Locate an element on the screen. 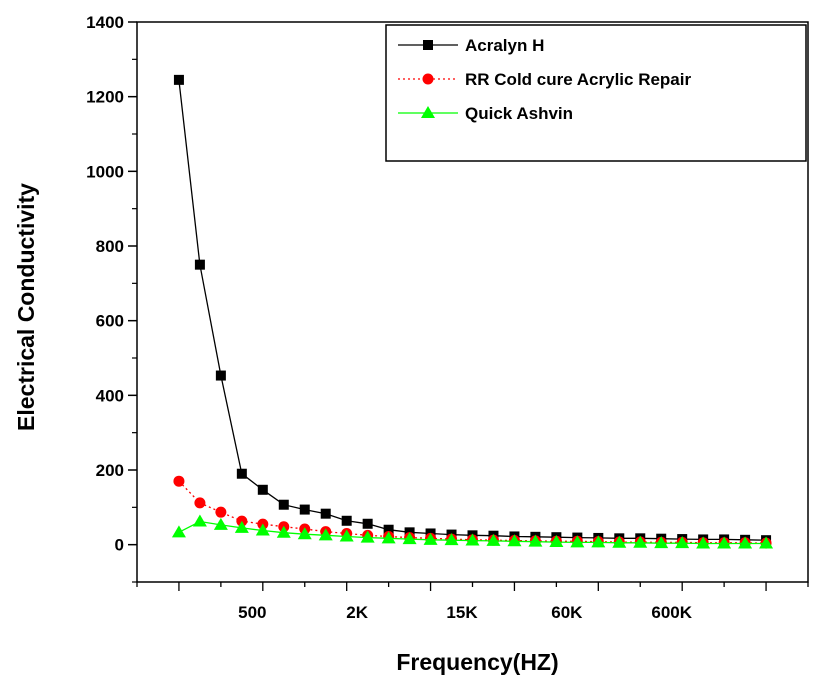 The height and width of the screenshot is (680, 821). y-tick-label: 1400 is located at coordinates (105, 22).